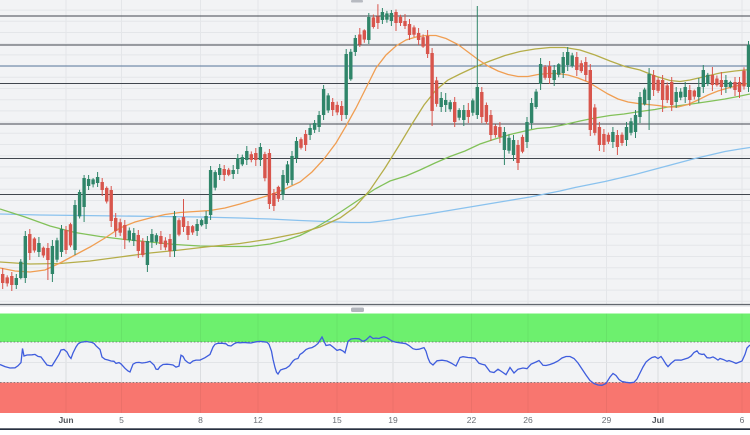 Image resolution: width=750 pixels, height=435 pixels. What do you see at coordinates (528, 420) in the screenshot?
I see `svg-text: 26` at bounding box center [528, 420].